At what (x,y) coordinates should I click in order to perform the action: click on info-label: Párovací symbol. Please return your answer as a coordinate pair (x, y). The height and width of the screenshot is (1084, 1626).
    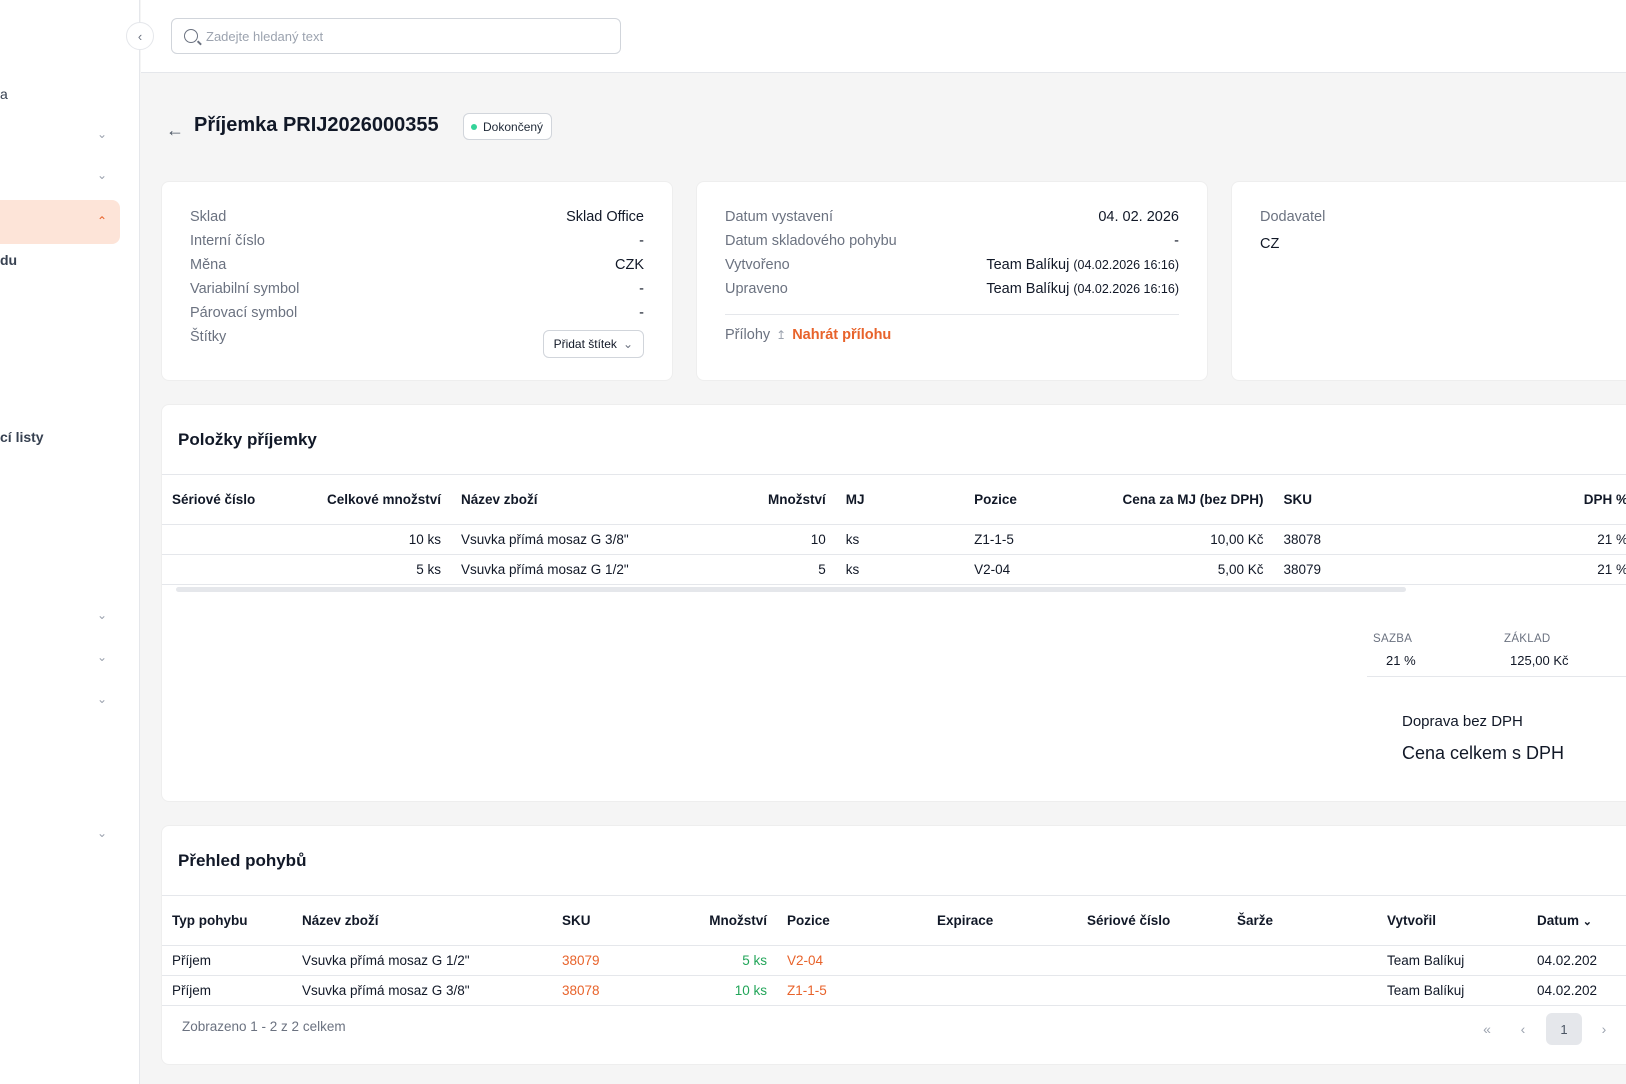
    Looking at the image, I should click on (244, 313).